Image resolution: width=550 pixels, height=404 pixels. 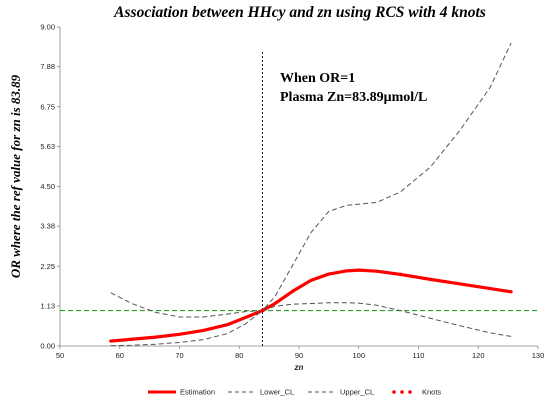 I want to click on legend-label: Estimation, so click(x=197, y=392).